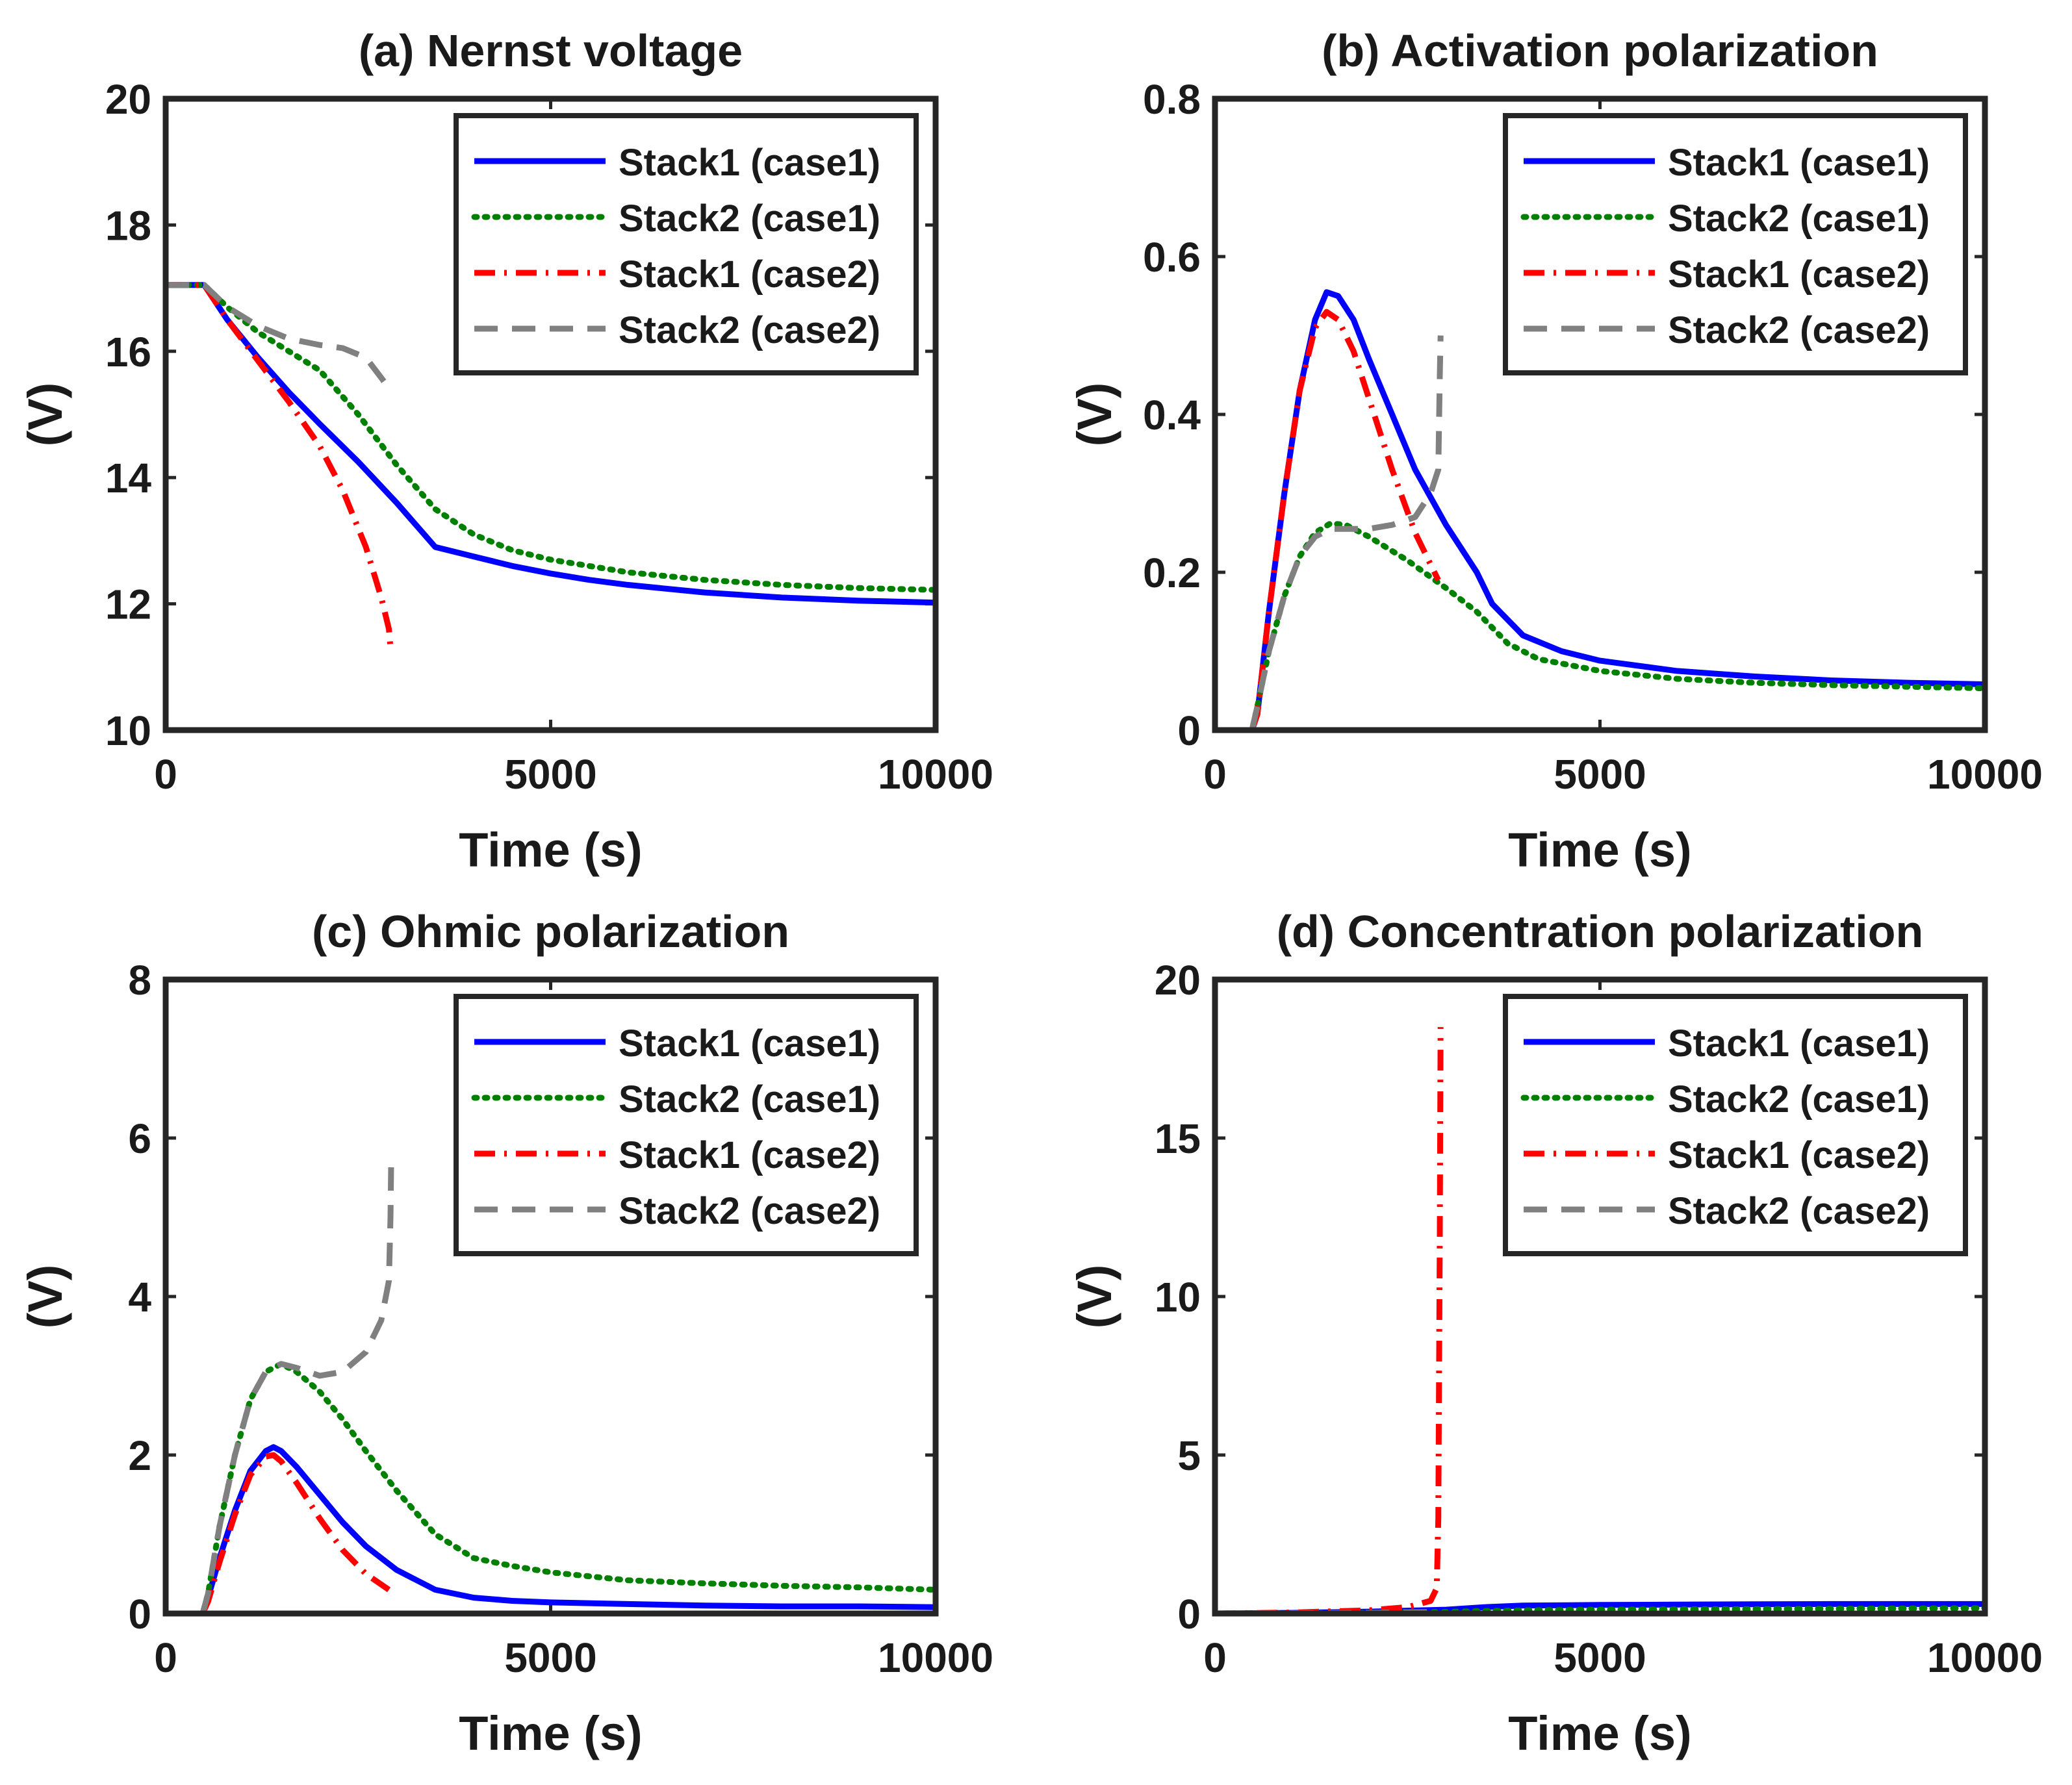  Describe the element at coordinates (1178, 1138) in the screenshot. I see `y-tick-label: 15` at that location.